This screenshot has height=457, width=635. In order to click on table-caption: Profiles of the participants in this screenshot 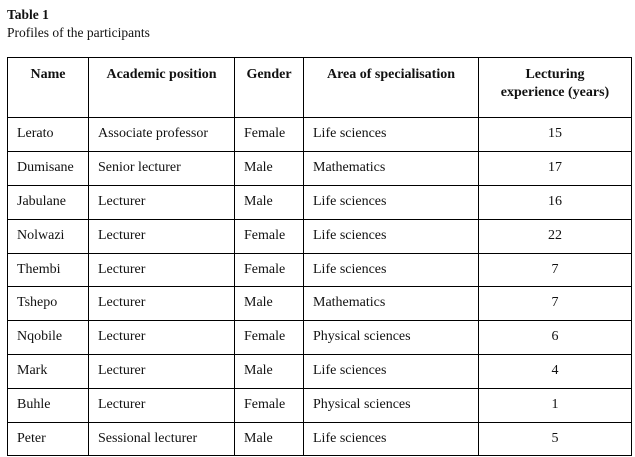, I will do `click(78, 32)`.